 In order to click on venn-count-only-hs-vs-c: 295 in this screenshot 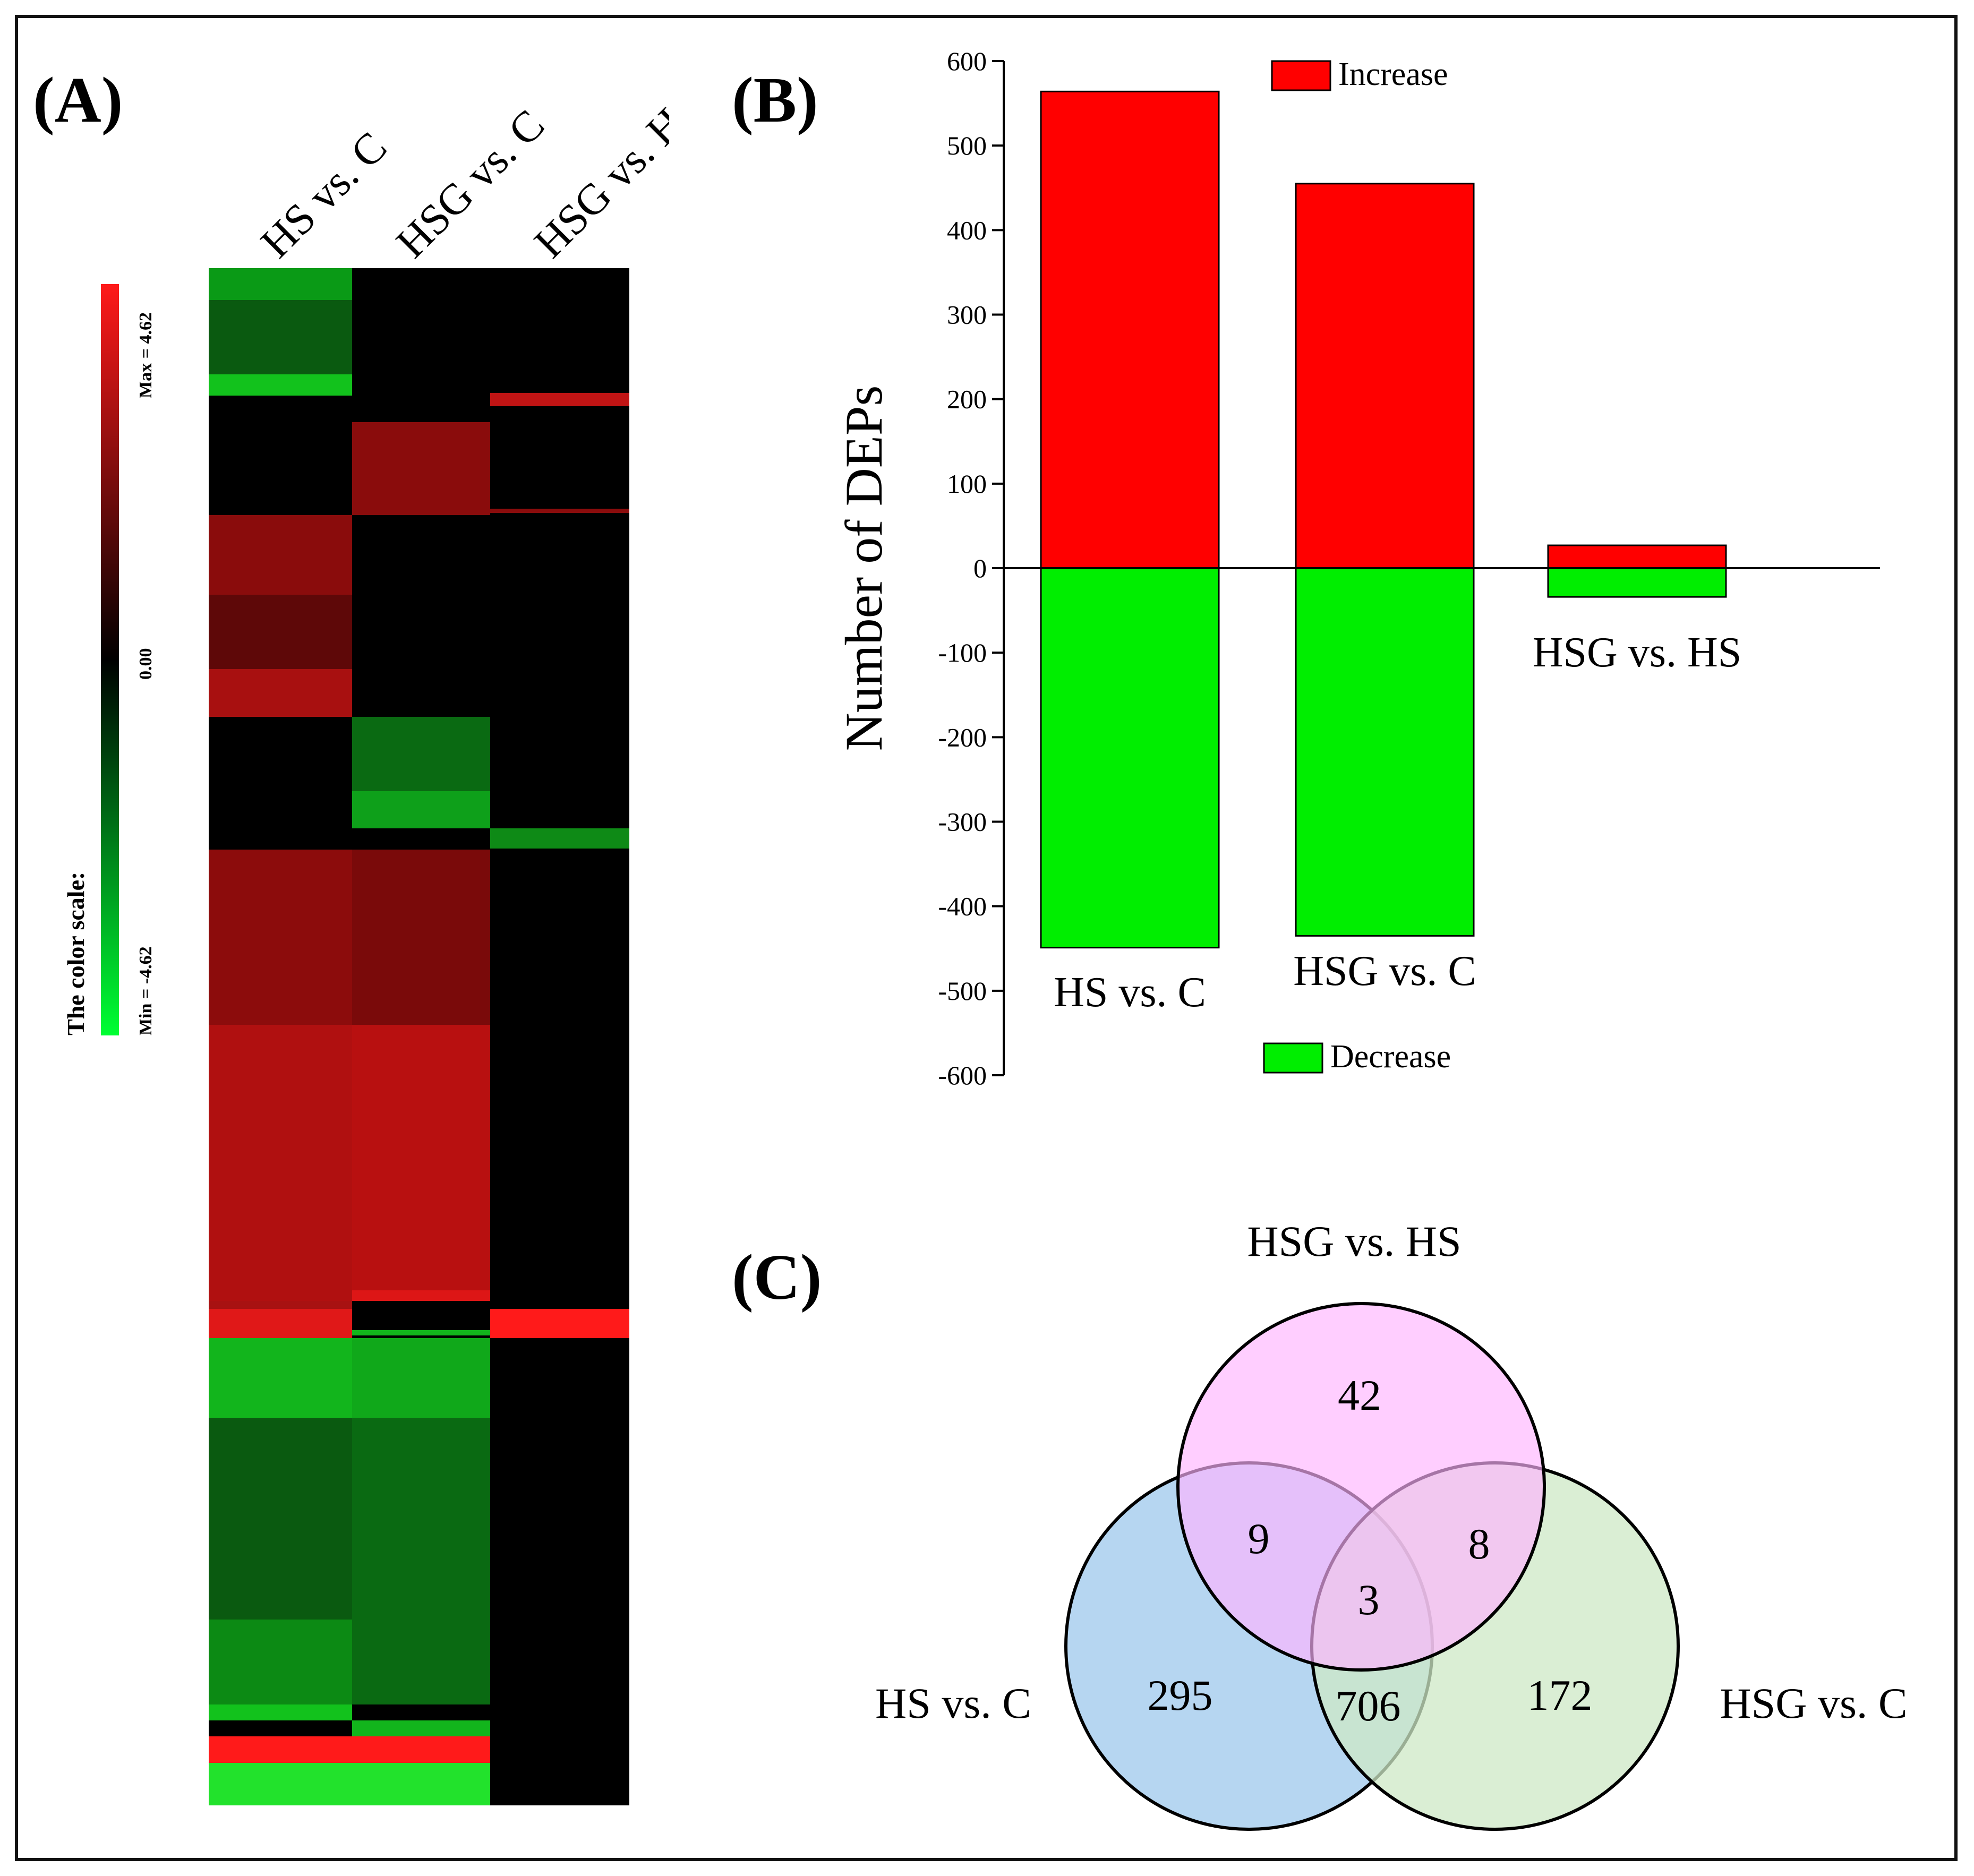, I will do `click(1180, 1695)`.